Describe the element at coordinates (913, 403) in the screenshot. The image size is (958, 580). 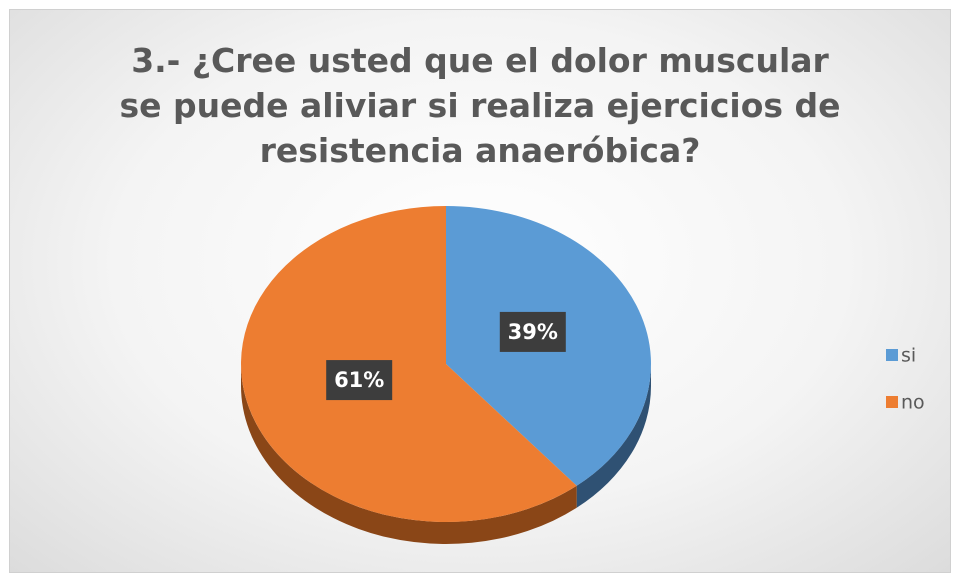
I see `legend-label: no` at that location.